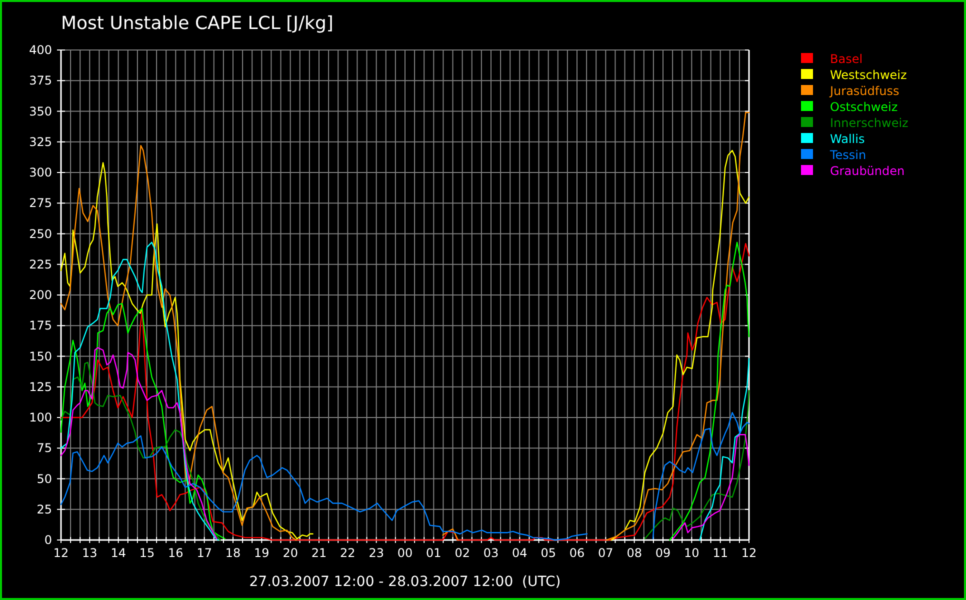  I want to click on y-tick-label: 225, so click(40, 264).